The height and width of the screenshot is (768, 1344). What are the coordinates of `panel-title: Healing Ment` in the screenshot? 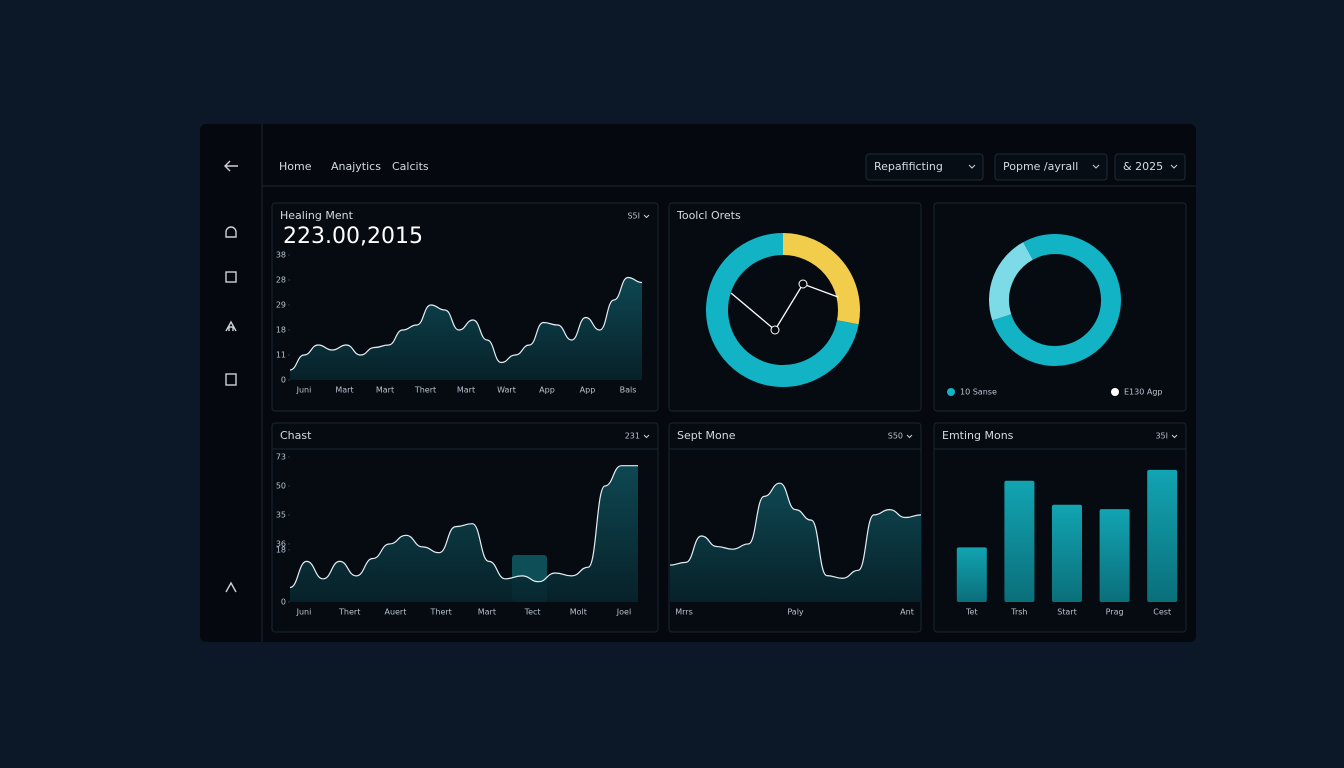 It's located at (317, 215).